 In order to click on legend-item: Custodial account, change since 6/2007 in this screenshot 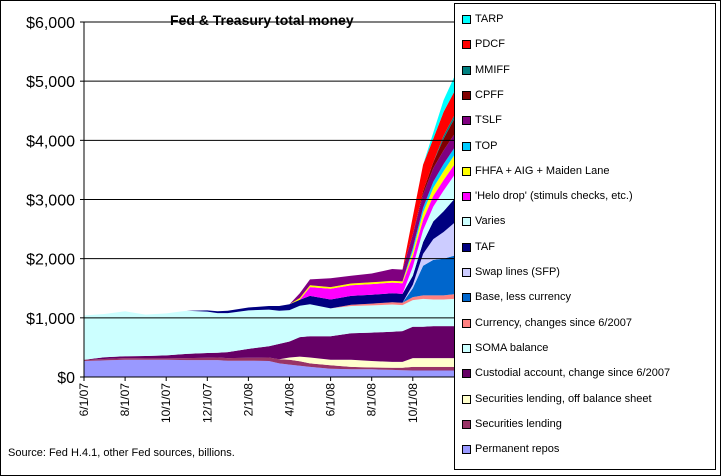, I will do `click(585, 374)`.